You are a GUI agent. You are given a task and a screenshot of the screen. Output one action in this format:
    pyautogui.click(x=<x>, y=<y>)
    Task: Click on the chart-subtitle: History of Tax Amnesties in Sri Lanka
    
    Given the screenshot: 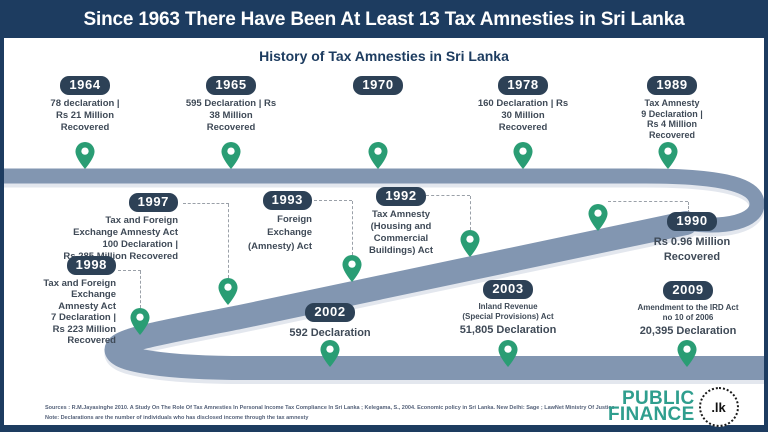 What is the action you would take?
    pyautogui.click(x=384, y=56)
    